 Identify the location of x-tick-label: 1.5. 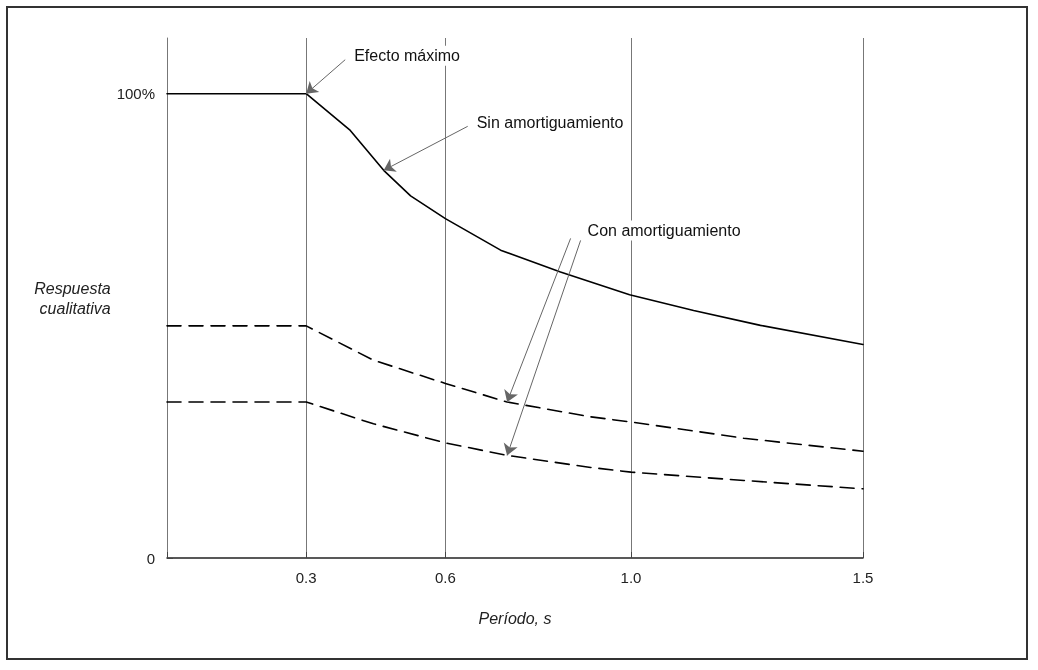
(863, 577).